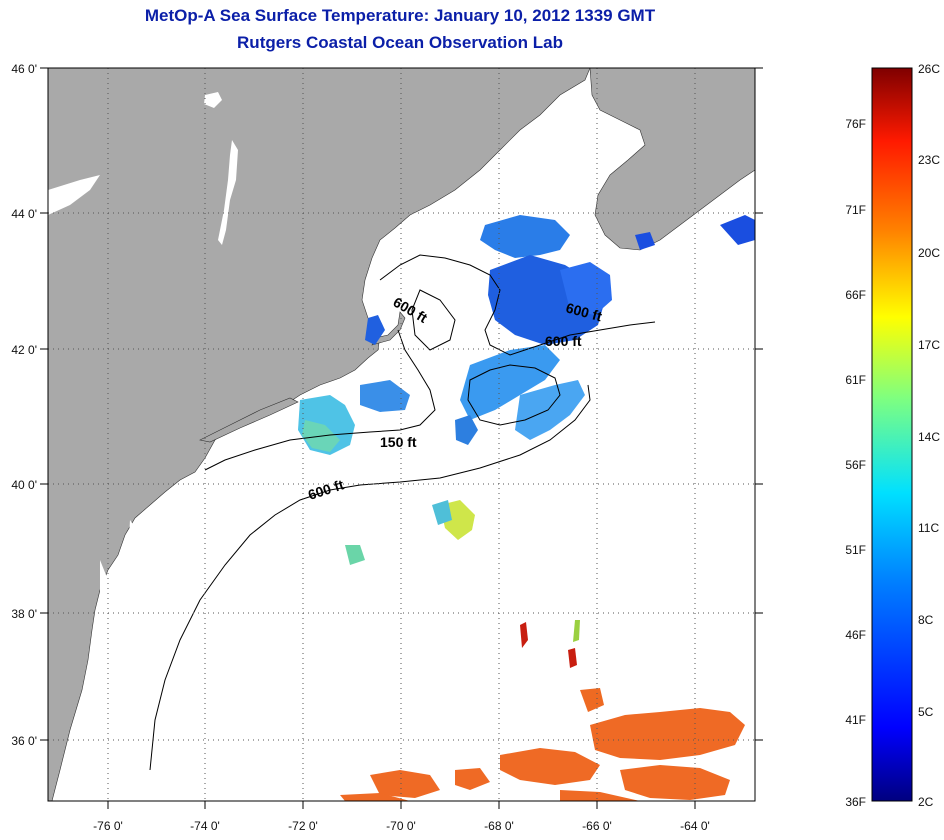 This screenshot has height=840, width=944. What do you see at coordinates (855, 550) in the screenshot?
I see `colorbar-f-label: 51F` at bounding box center [855, 550].